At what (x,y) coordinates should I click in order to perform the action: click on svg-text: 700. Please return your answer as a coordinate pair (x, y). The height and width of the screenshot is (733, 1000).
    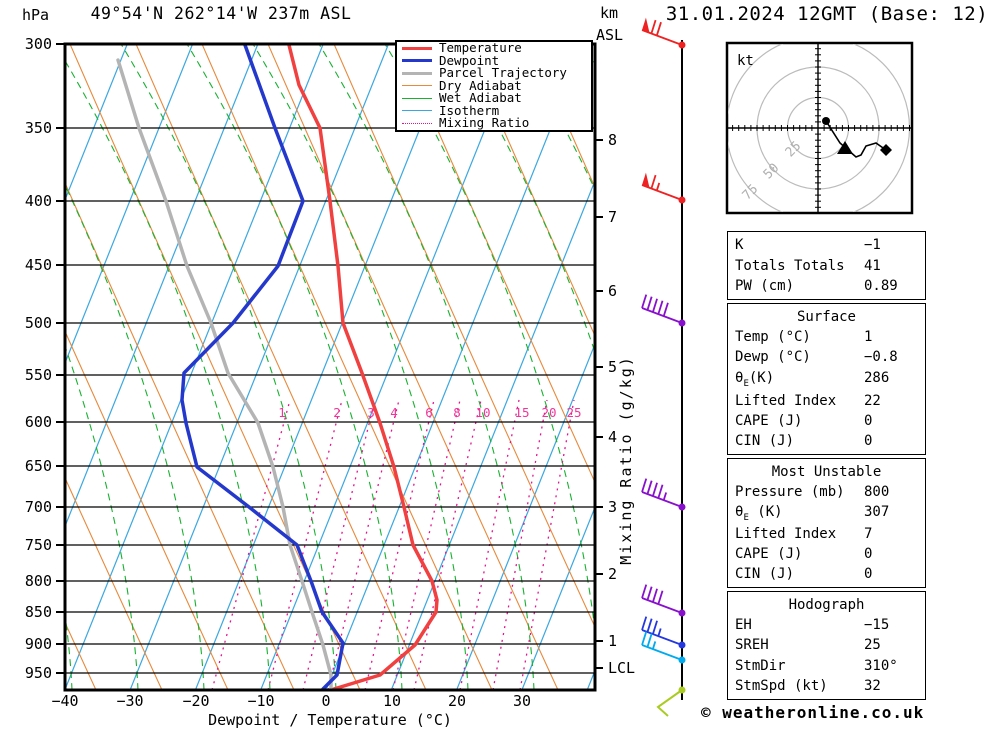
    Looking at the image, I should click on (38, 507).